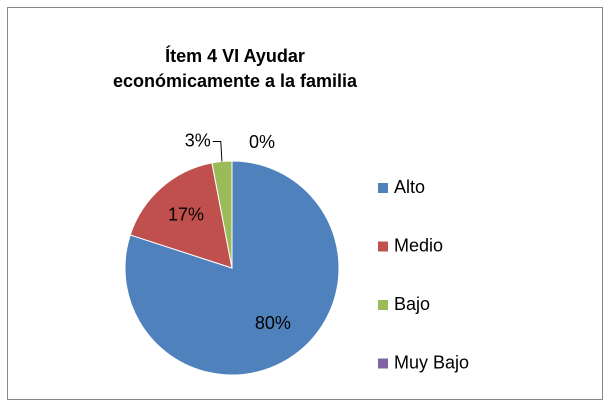 The width and height of the screenshot is (611, 407). I want to click on data-label: 17%, so click(186, 215).